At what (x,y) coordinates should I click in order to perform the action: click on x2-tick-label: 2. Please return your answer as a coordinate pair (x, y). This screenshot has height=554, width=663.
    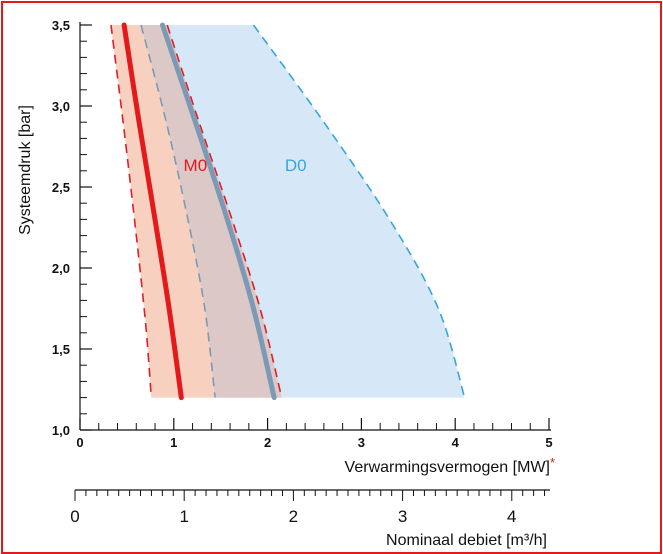
    Looking at the image, I should click on (293, 516).